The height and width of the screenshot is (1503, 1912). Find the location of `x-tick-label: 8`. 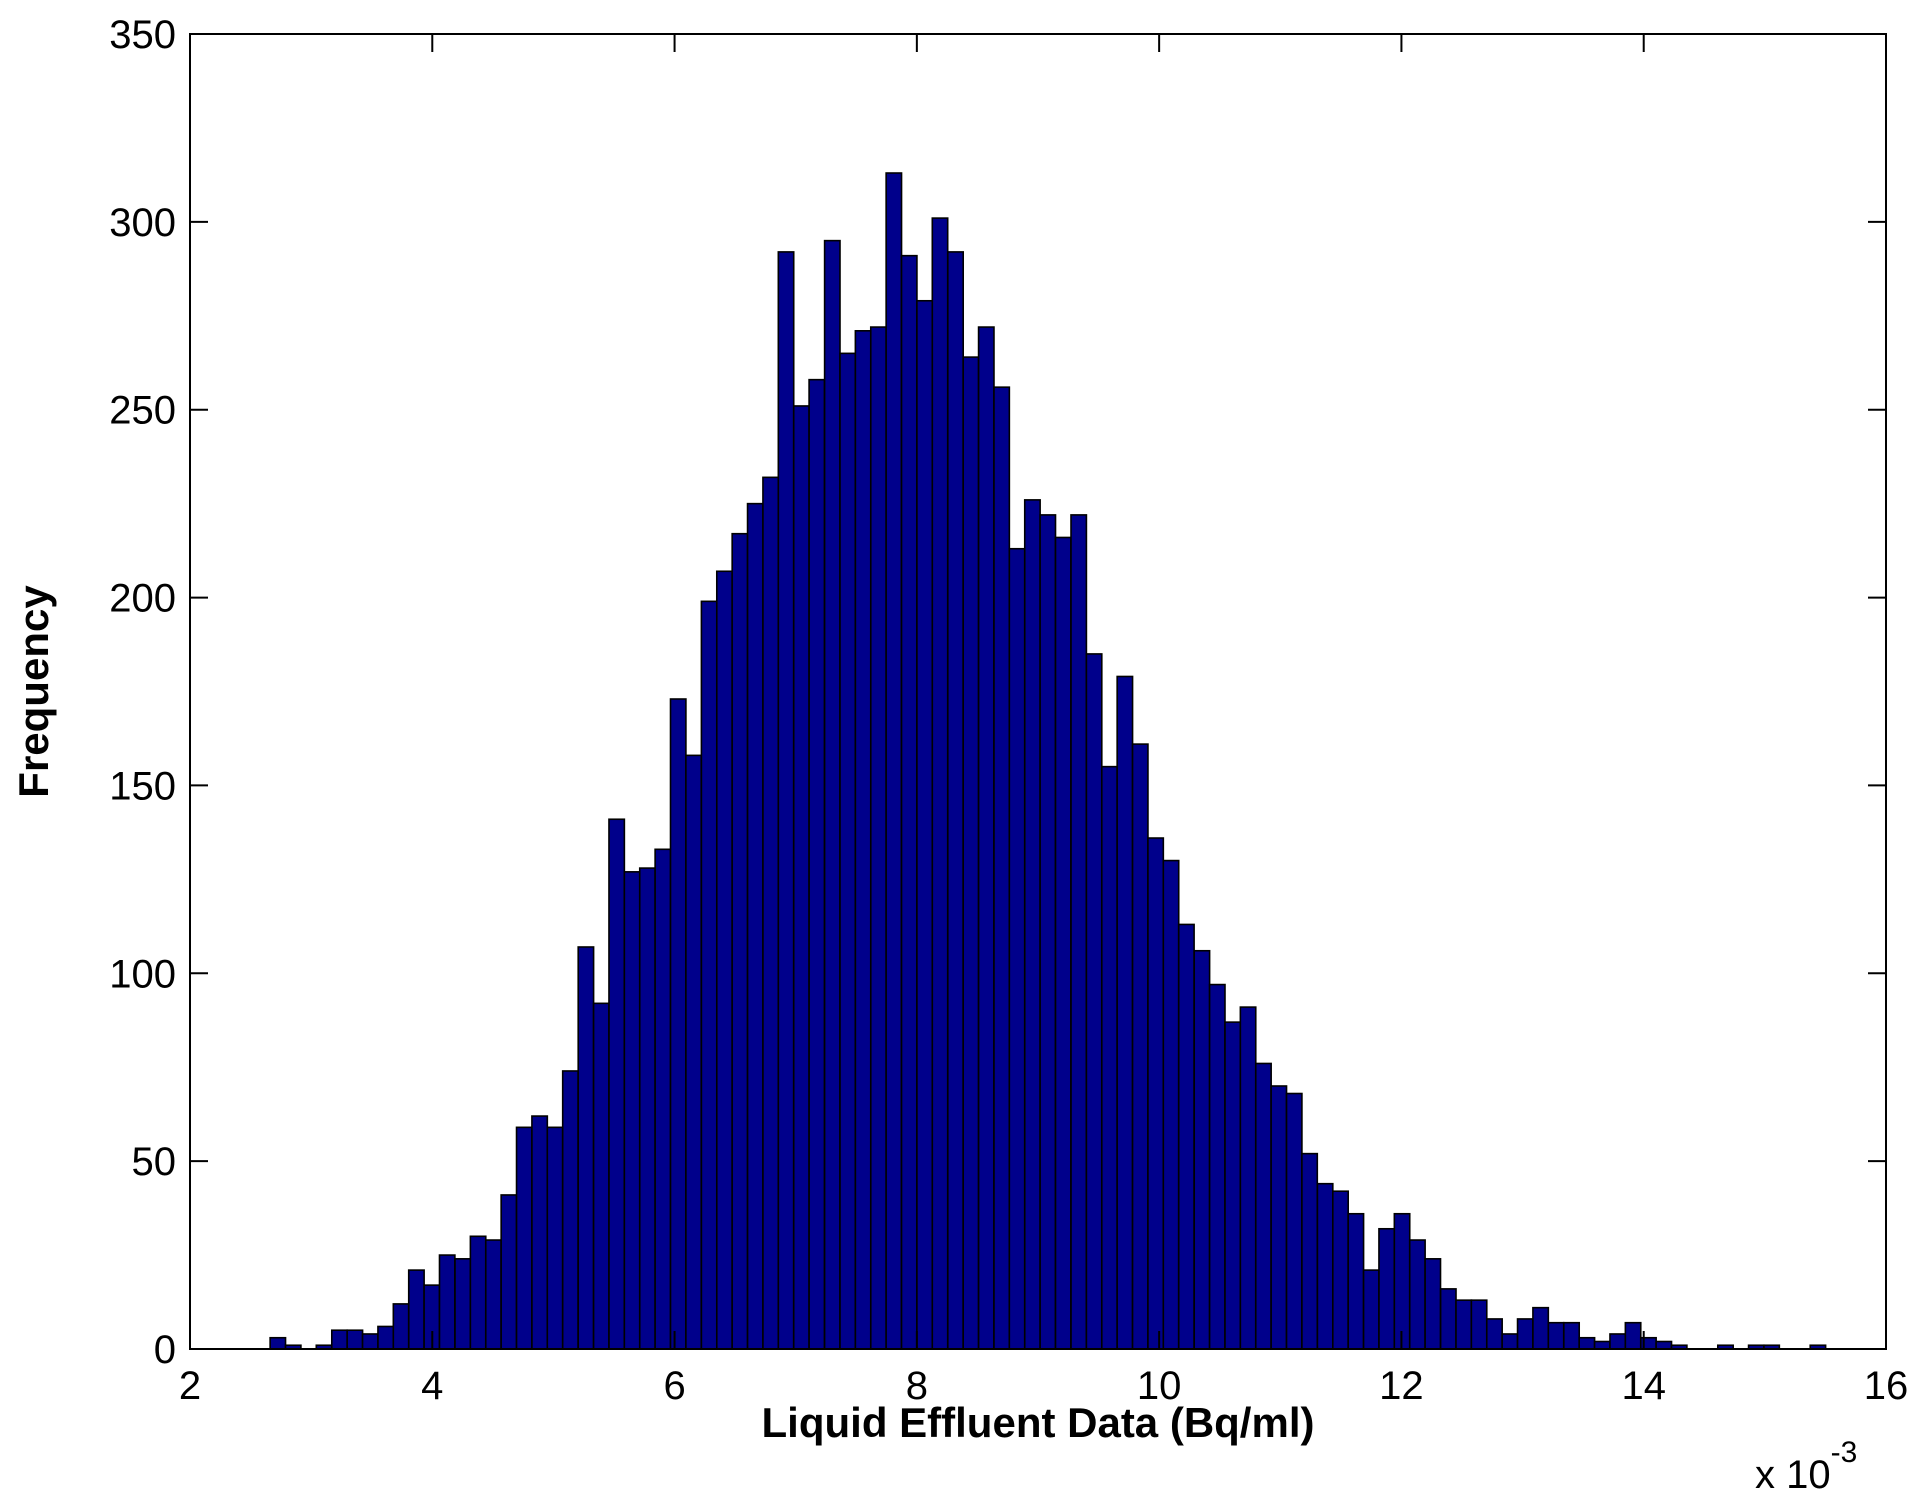

x-tick-label: 8 is located at coordinates (917, 1386).